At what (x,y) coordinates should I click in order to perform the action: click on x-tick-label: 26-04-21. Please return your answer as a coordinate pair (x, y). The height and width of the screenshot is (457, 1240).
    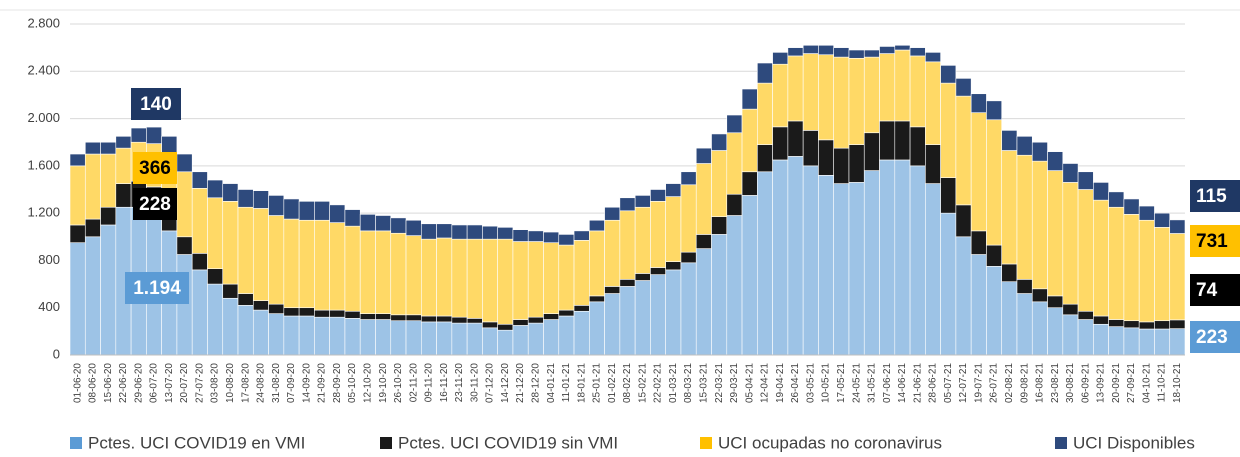
    Looking at the image, I should click on (795, 383).